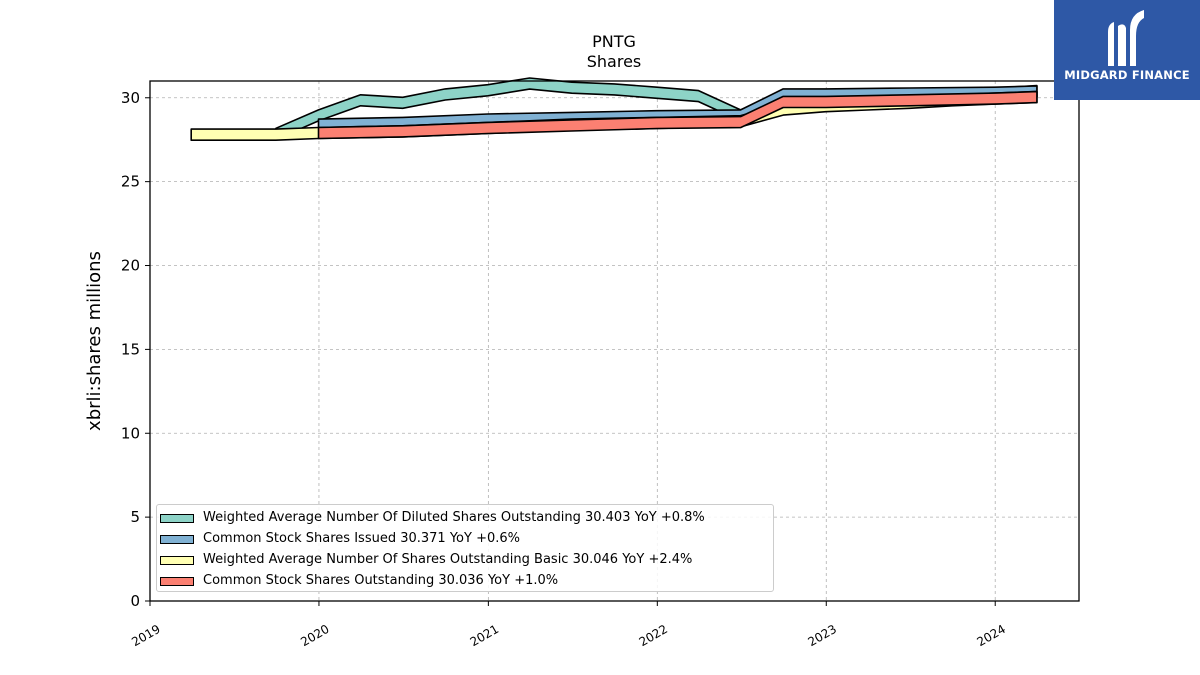 Image resolution: width=1200 pixels, height=675 pixels. What do you see at coordinates (177, 560) in the screenshot?
I see `legend-swatch-basic` at bounding box center [177, 560].